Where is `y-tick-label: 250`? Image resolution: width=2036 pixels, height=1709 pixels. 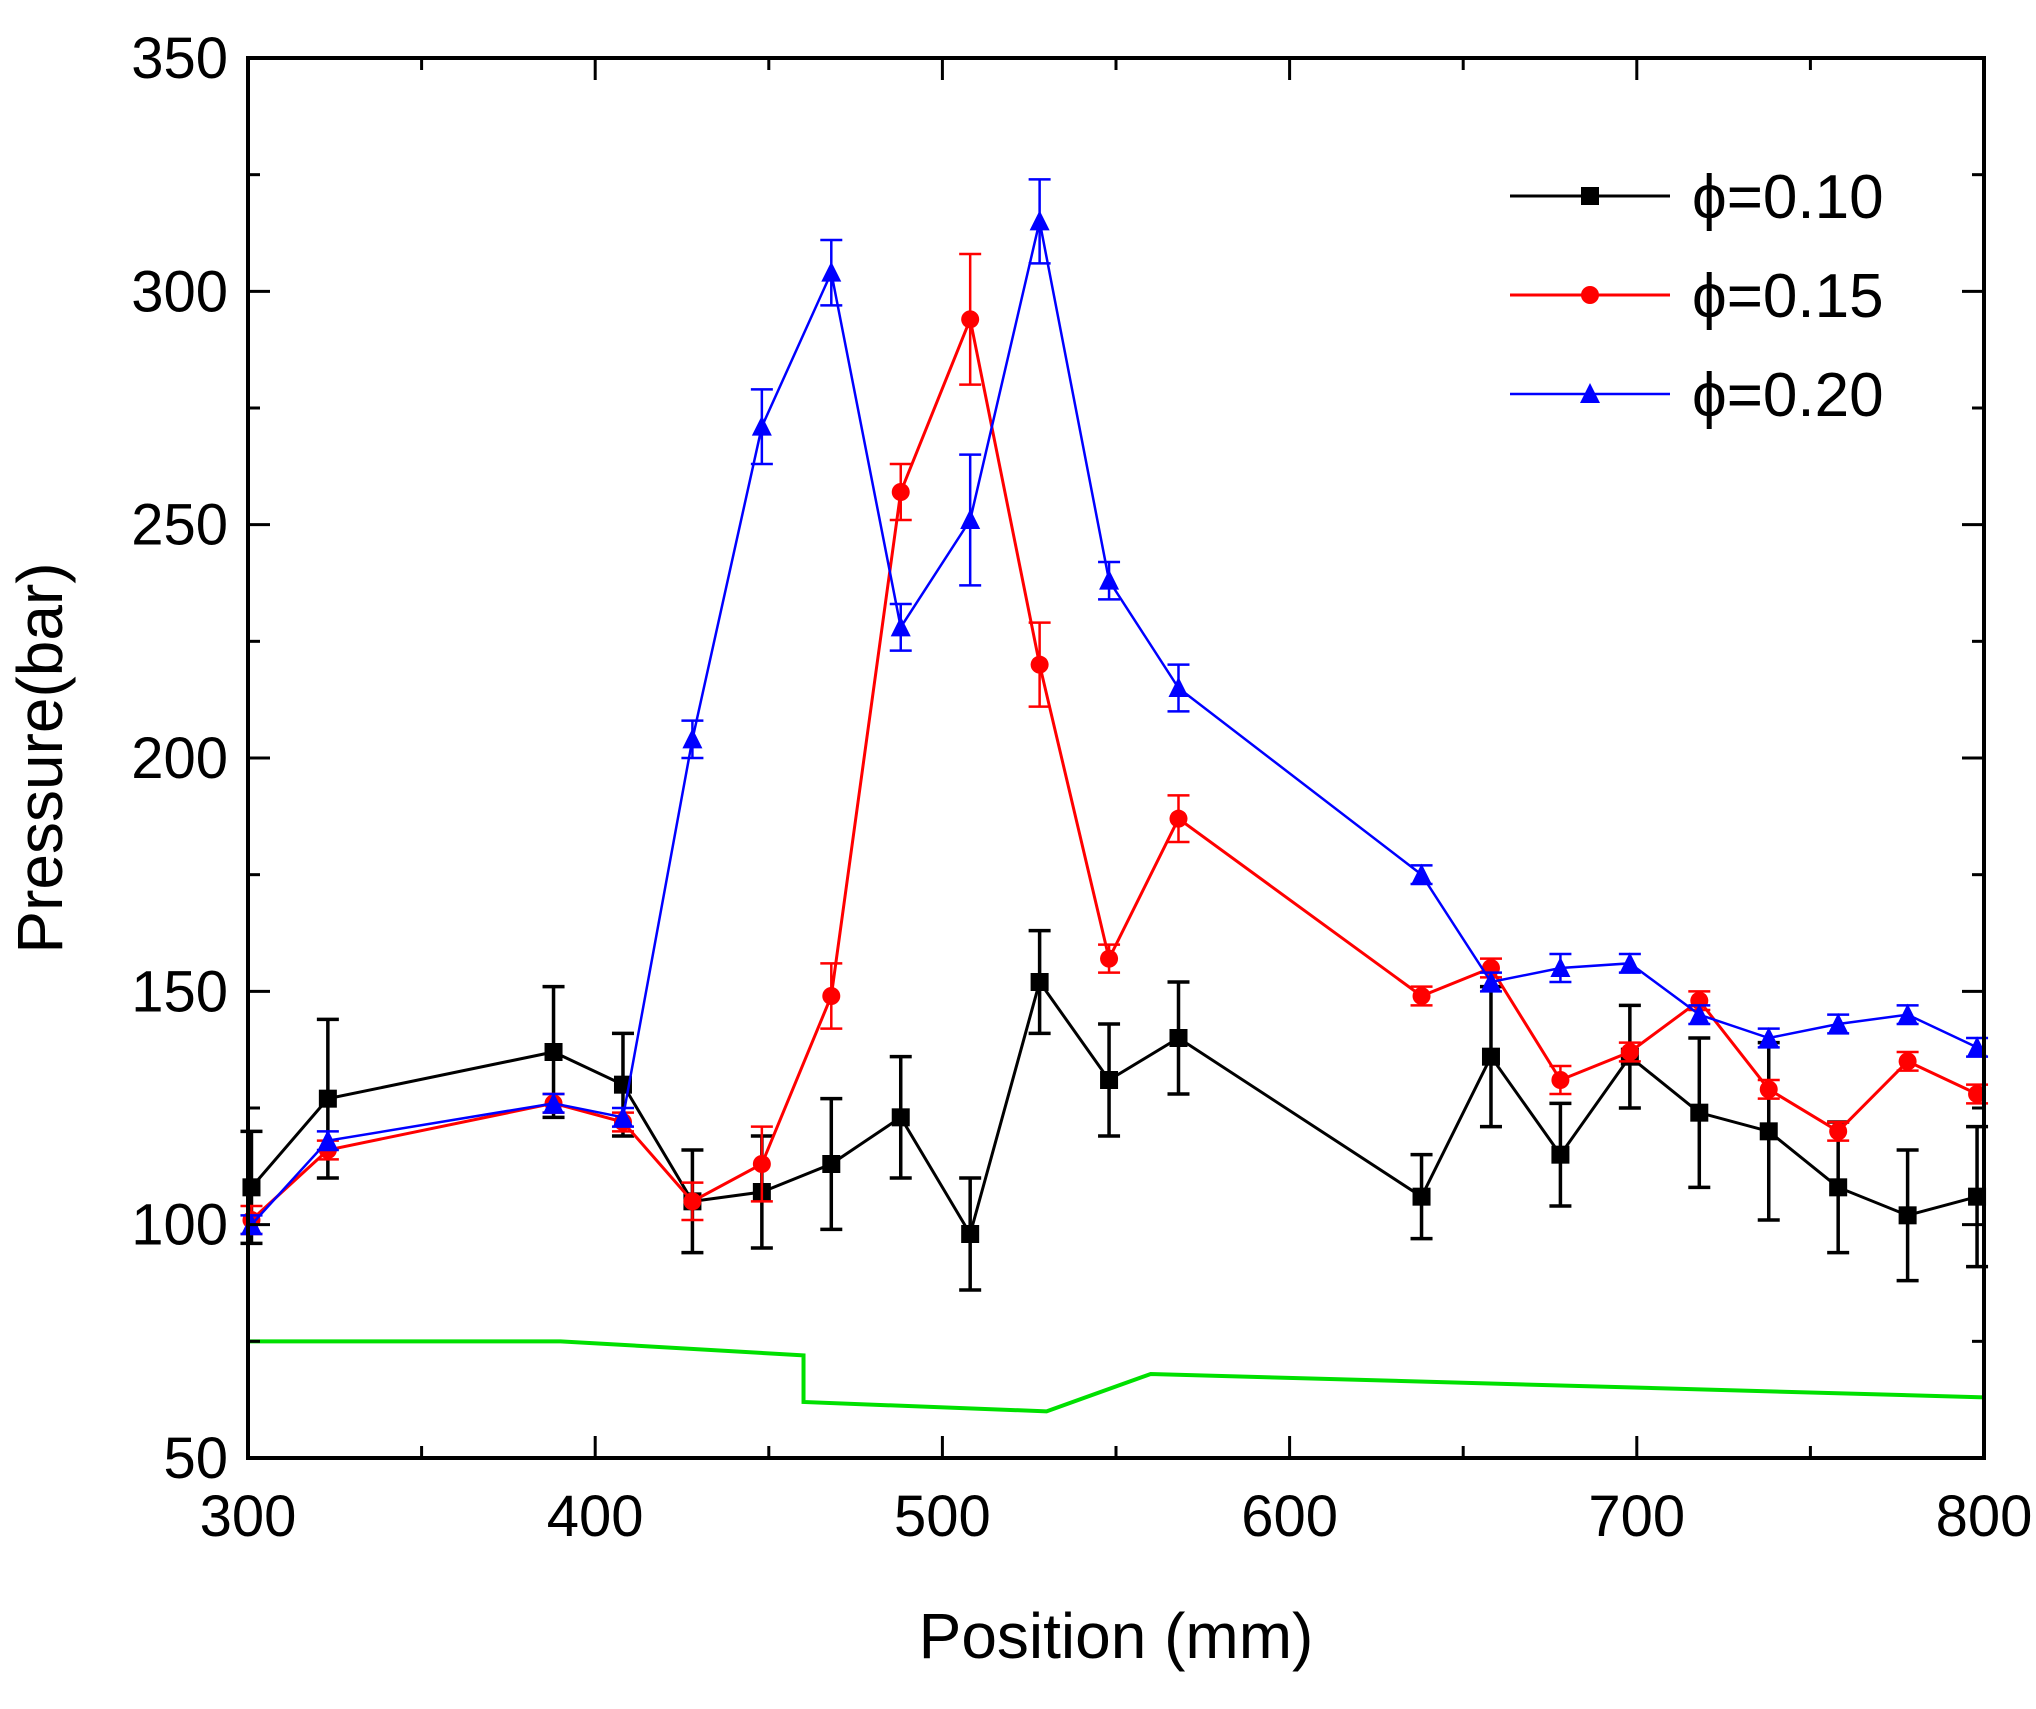
y-tick-label: 250 is located at coordinates (179, 525).